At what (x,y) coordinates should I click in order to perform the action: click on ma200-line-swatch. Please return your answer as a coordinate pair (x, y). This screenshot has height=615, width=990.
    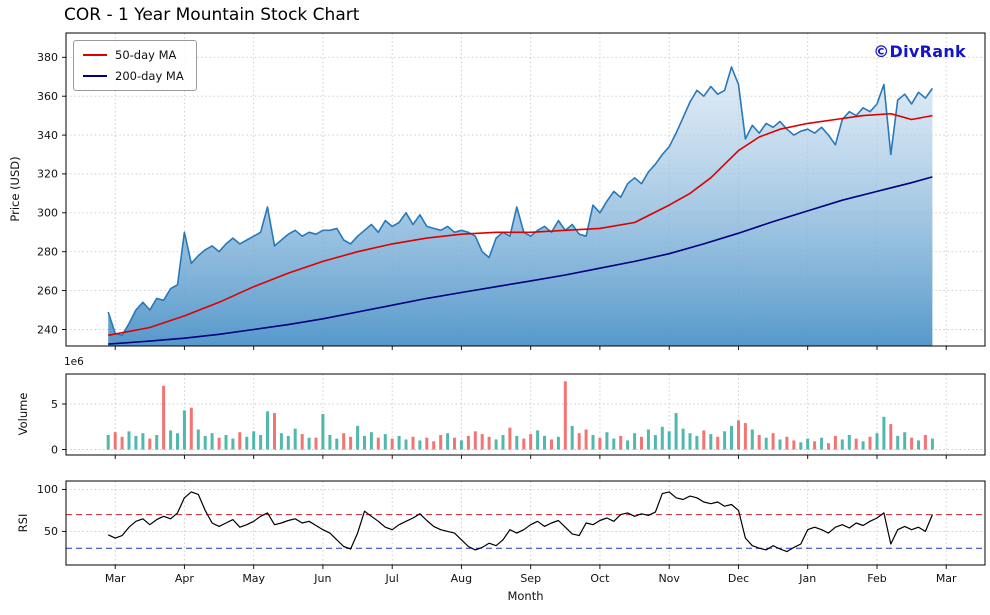
    Looking at the image, I should click on (95, 76).